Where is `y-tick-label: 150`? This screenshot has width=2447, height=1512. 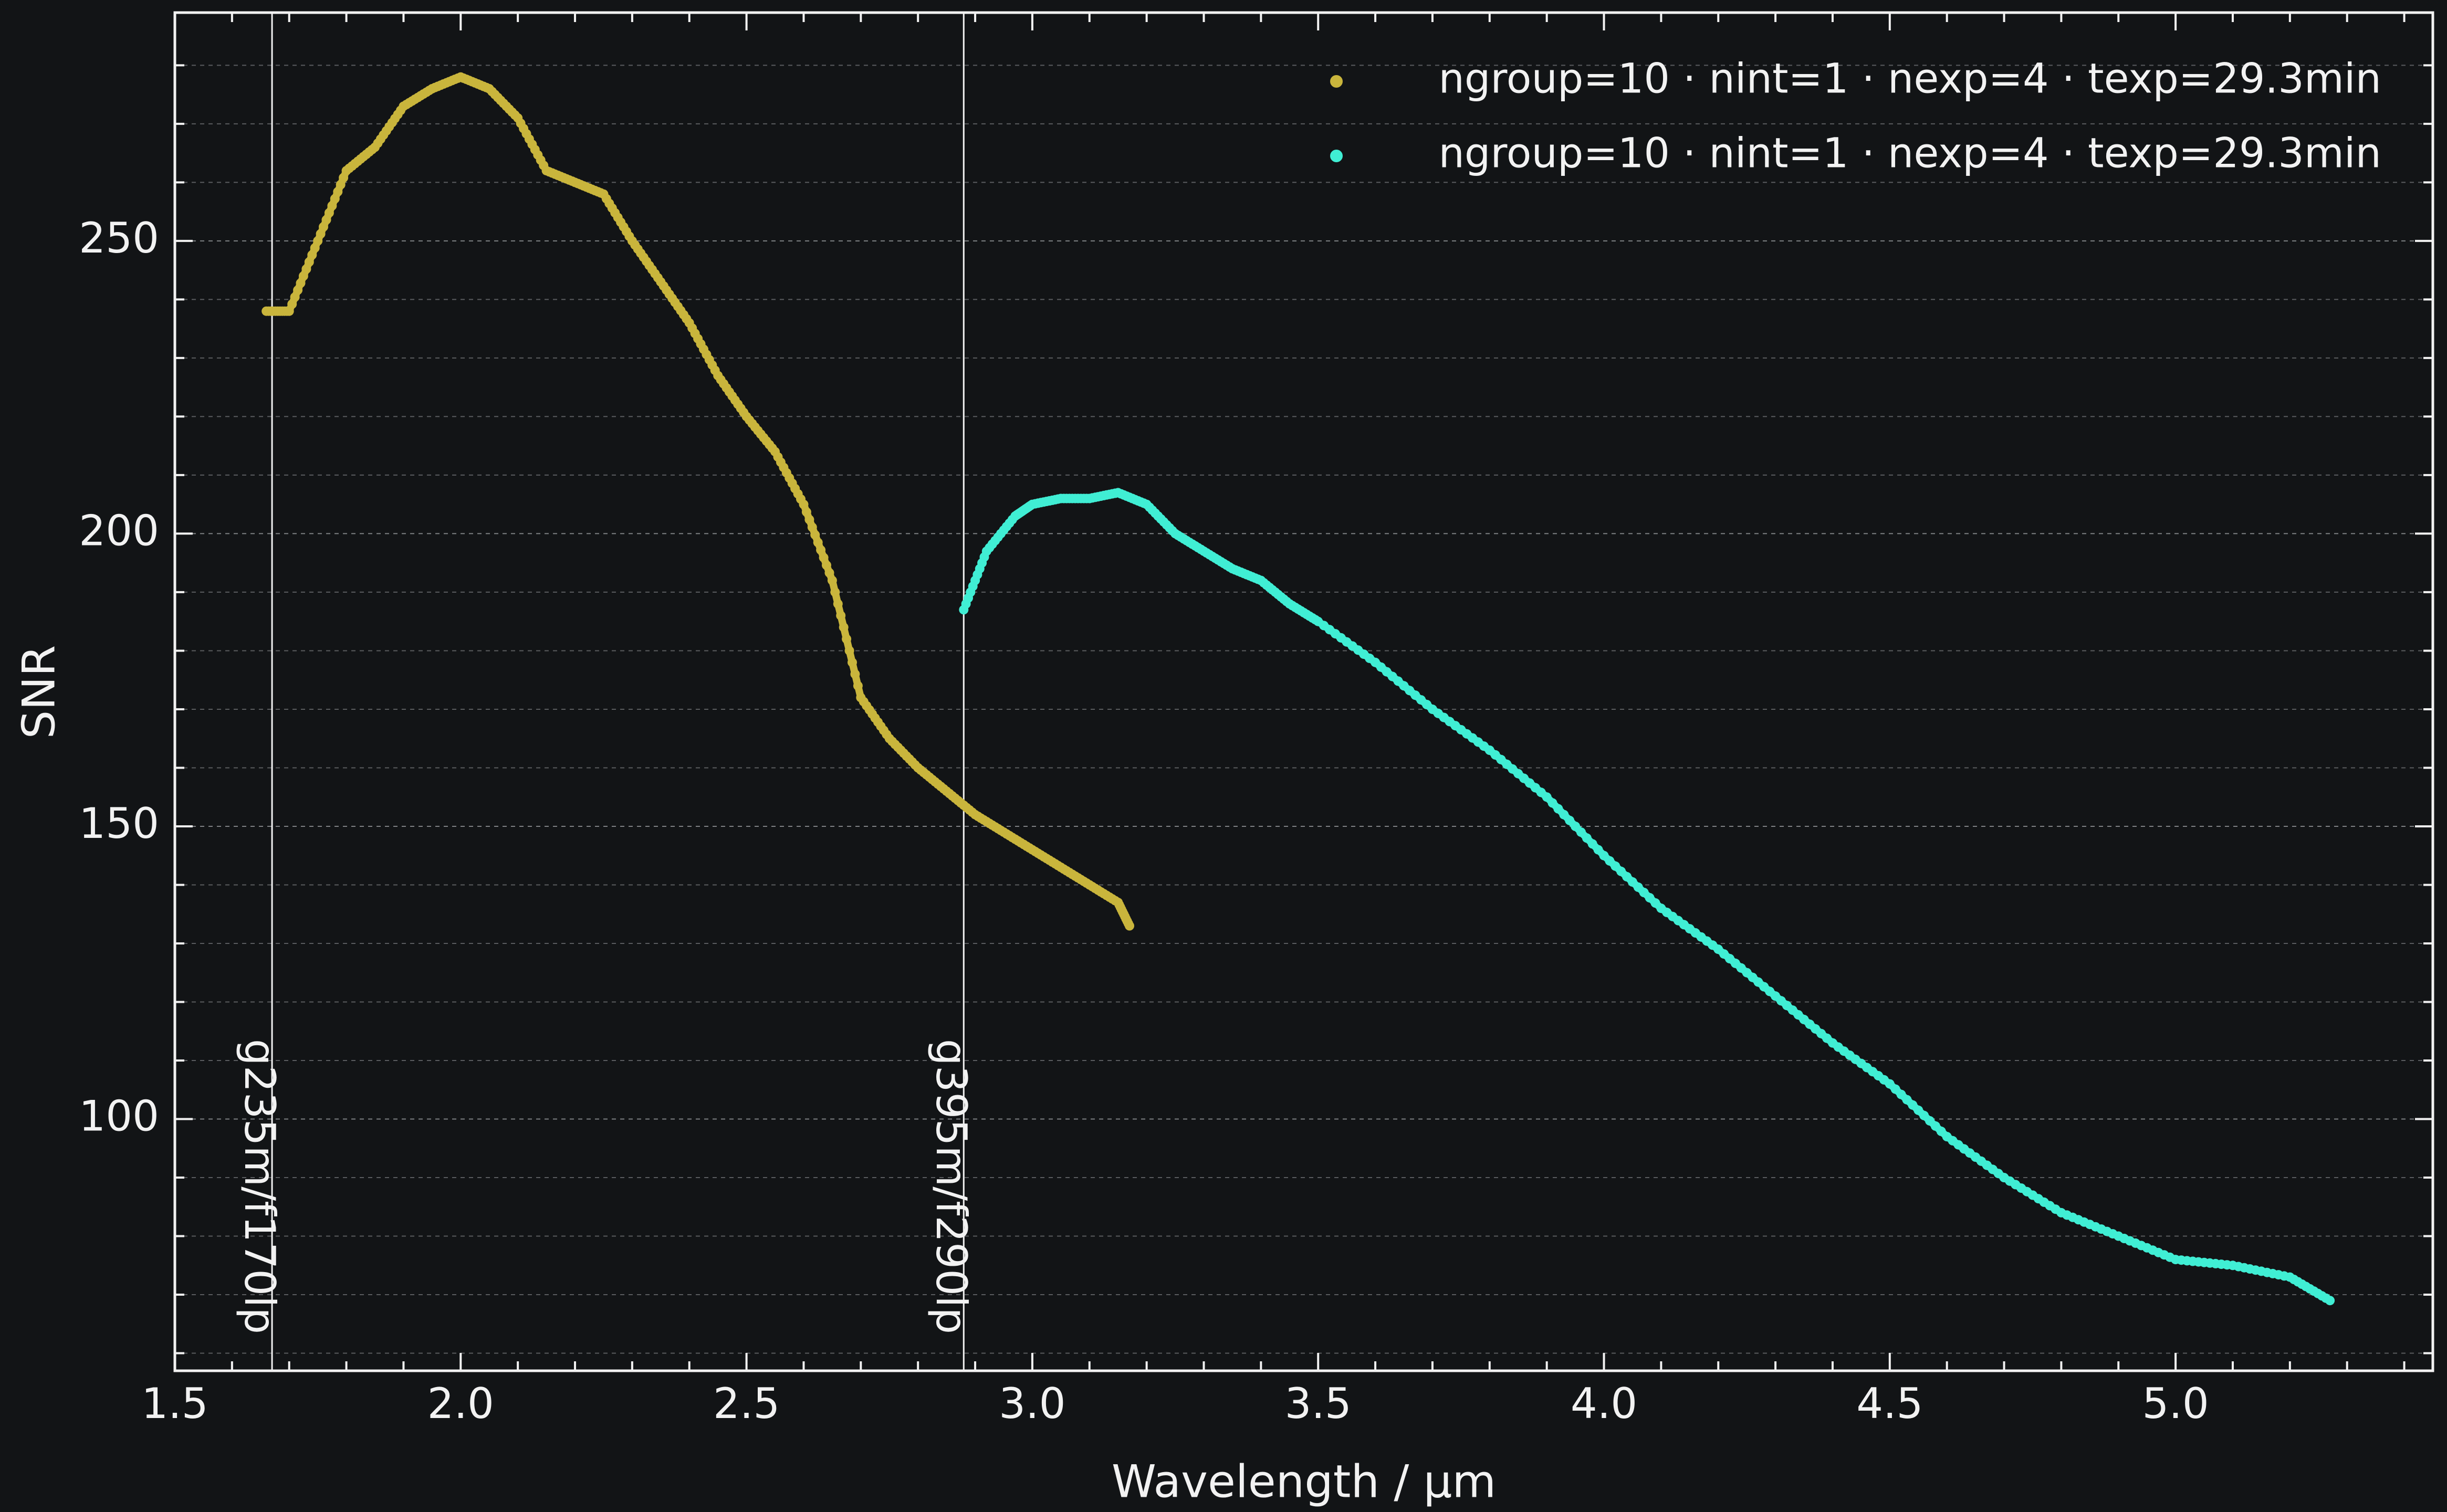 y-tick-label: 150 is located at coordinates (119, 823).